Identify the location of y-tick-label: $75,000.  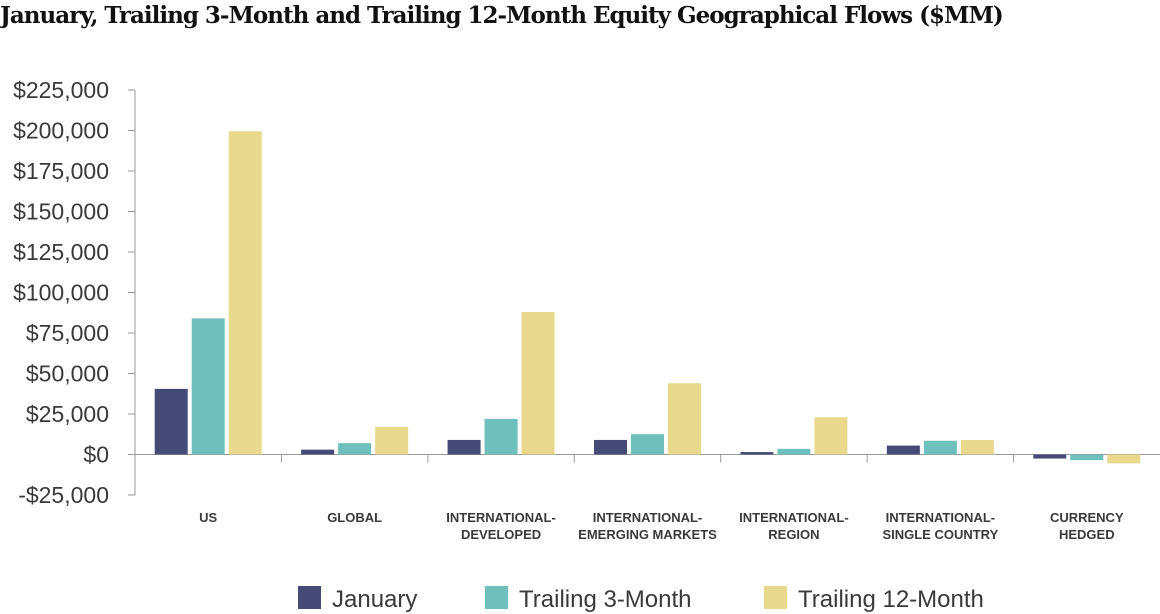
(67, 333).